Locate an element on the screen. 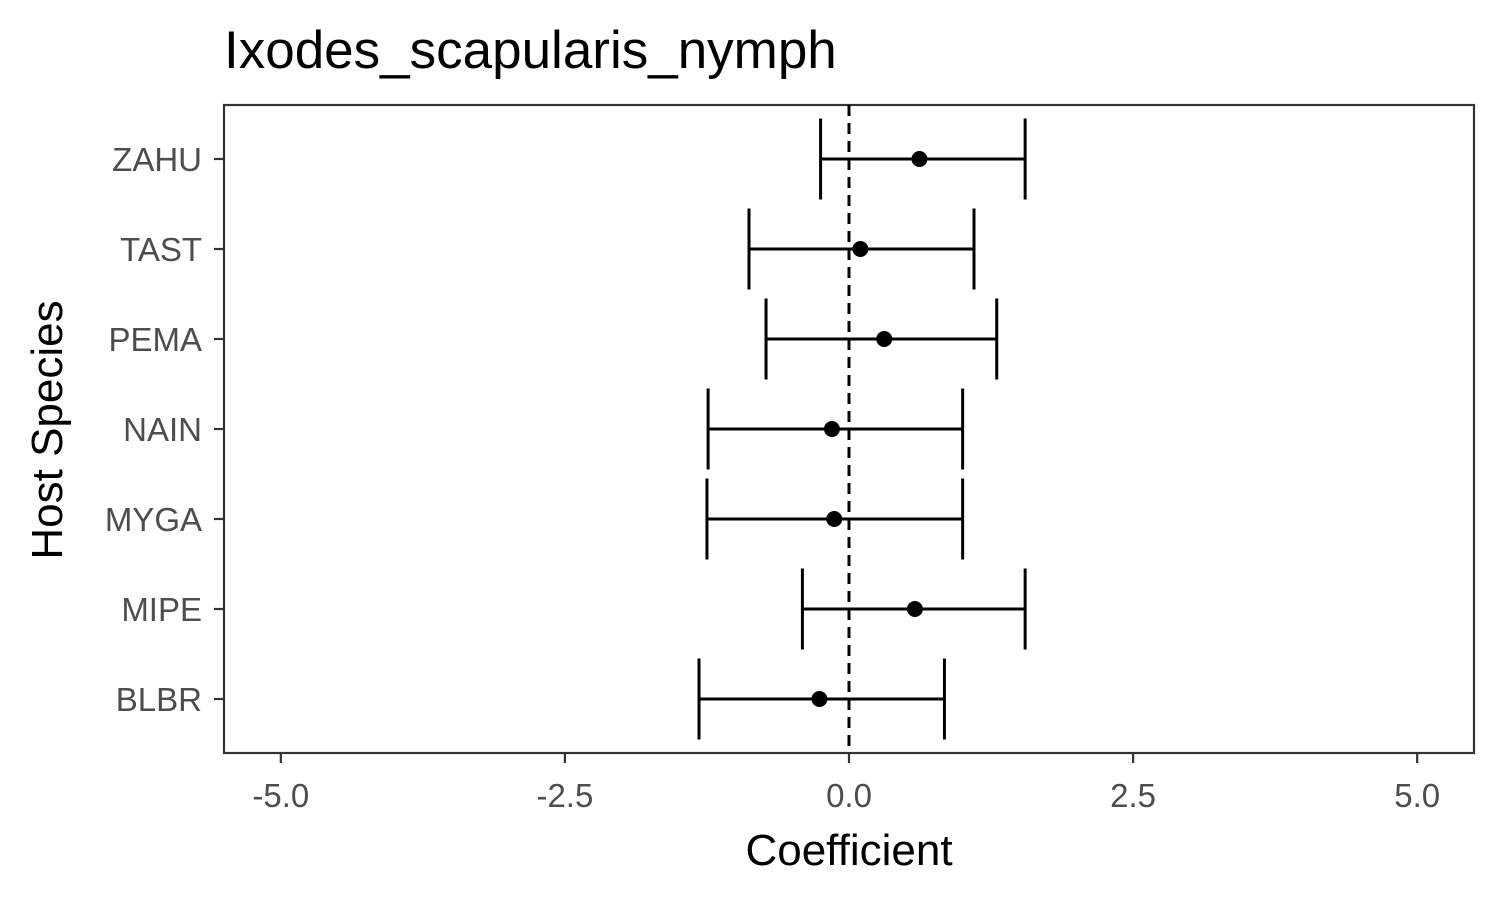 The image size is (1500, 905). y-tick-label: ZAHU is located at coordinates (157, 159).